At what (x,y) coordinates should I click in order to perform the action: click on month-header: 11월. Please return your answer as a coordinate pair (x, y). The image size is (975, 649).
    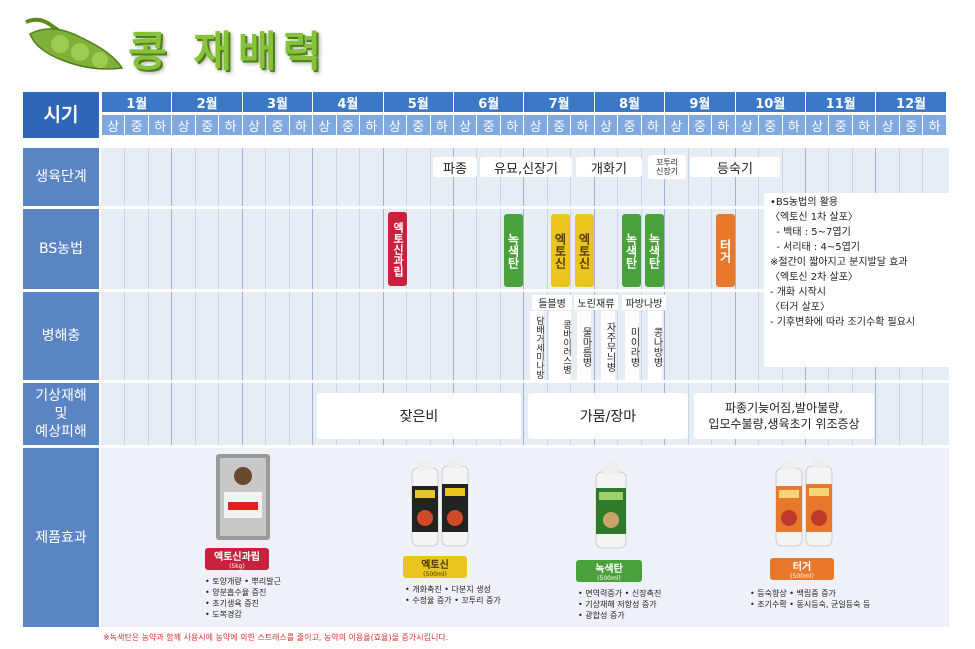
    Looking at the image, I should click on (841, 102).